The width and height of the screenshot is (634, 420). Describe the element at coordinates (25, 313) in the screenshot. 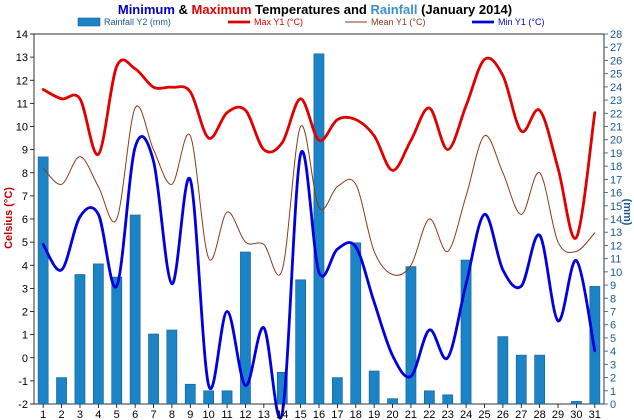

I see `left-tick-label: 2` at that location.